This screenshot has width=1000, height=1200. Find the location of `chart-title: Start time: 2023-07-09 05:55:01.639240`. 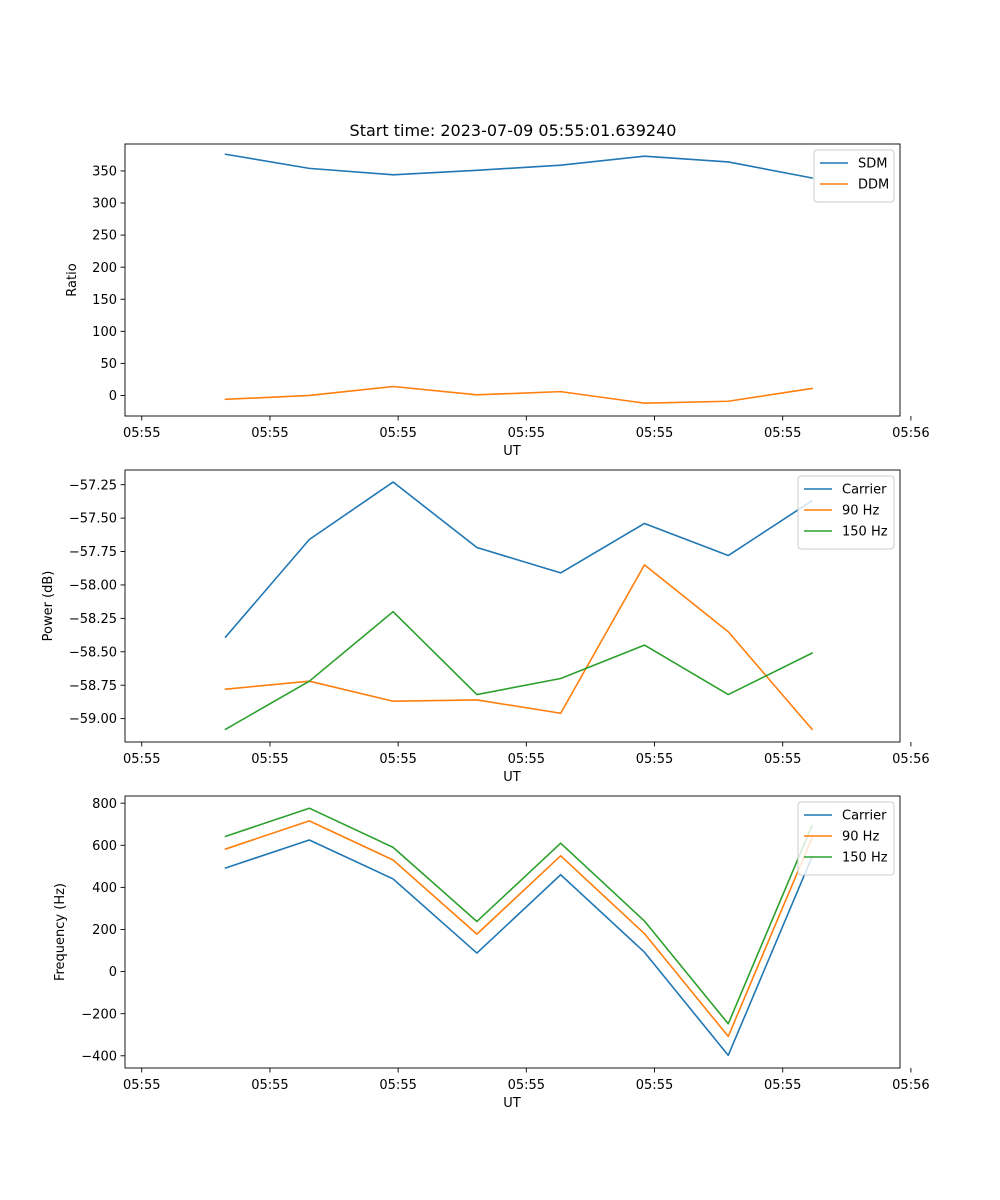

chart-title: Start time: 2023-07-09 05:55:01.639240 is located at coordinates (513, 130).